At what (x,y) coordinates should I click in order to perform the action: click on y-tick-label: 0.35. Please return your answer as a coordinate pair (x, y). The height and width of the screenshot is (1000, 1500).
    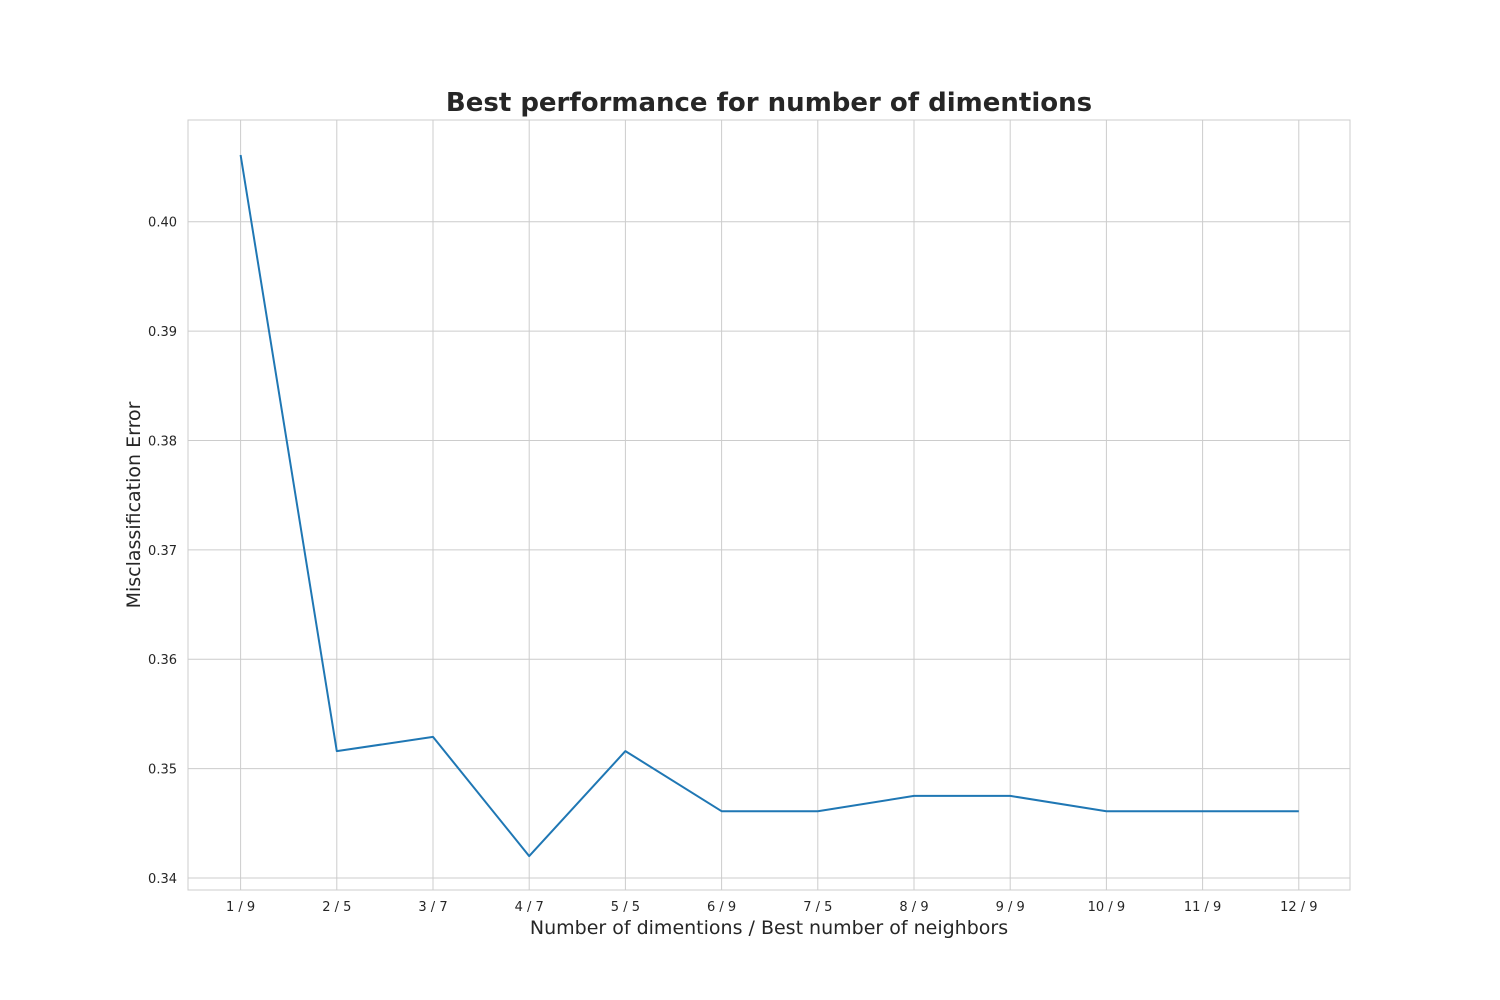
    Looking at the image, I should click on (162, 770).